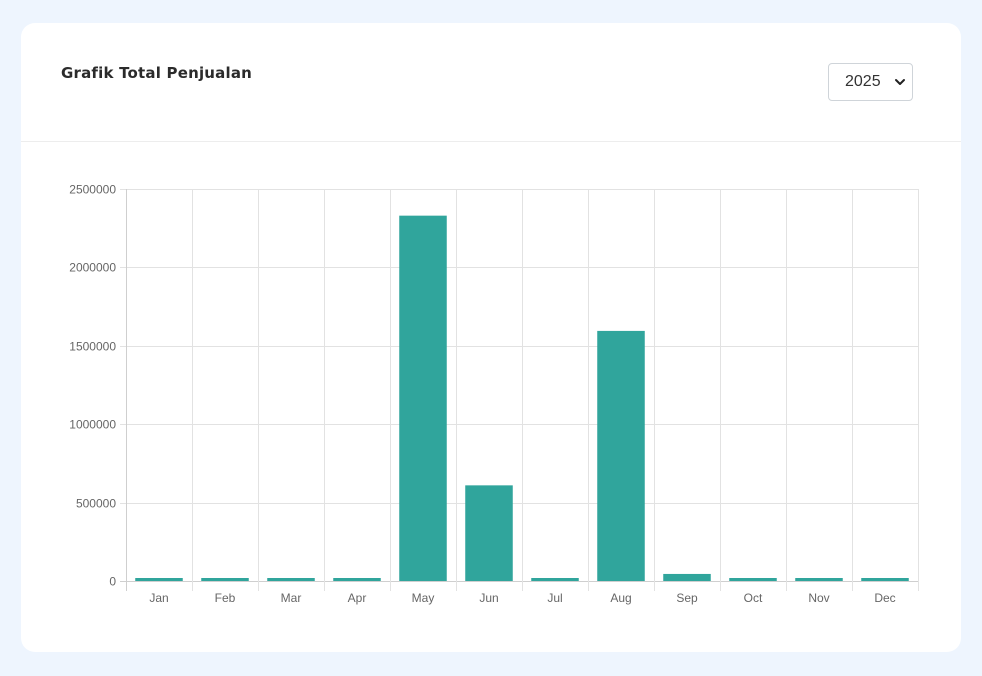 The height and width of the screenshot is (676, 982). Describe the element at coordinates (423, 598) in the screenshot. I see `x-tick-label: May` at that location.